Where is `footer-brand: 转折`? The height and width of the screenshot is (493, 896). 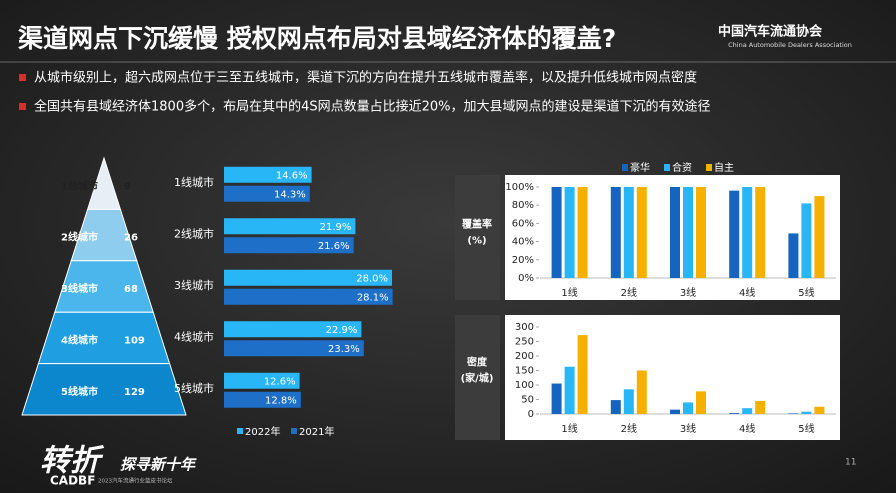
footer-brand: 转折 is located at coordinates (72, 461).